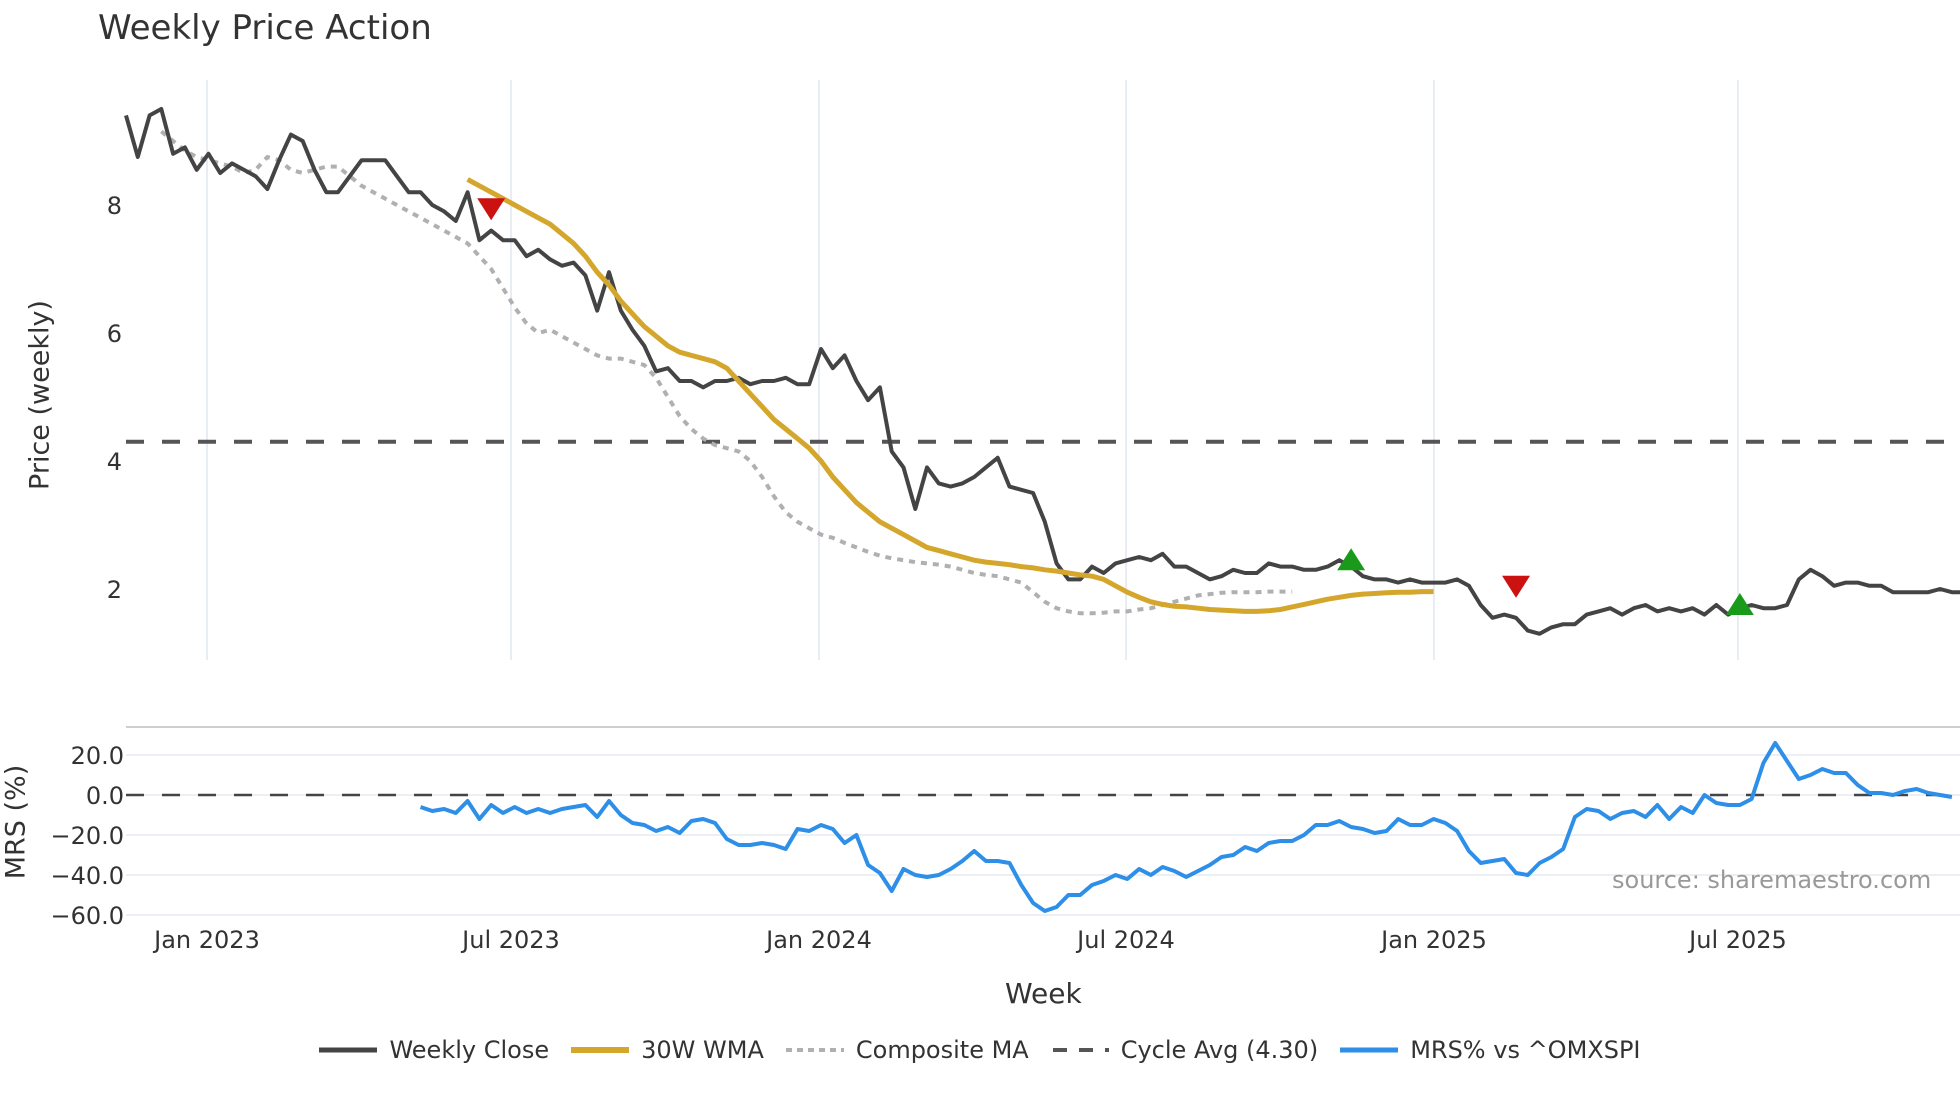 This screenshot has width=1960, height=1102. I want to click on price-y-tick-label: 2, so click(114, 590).